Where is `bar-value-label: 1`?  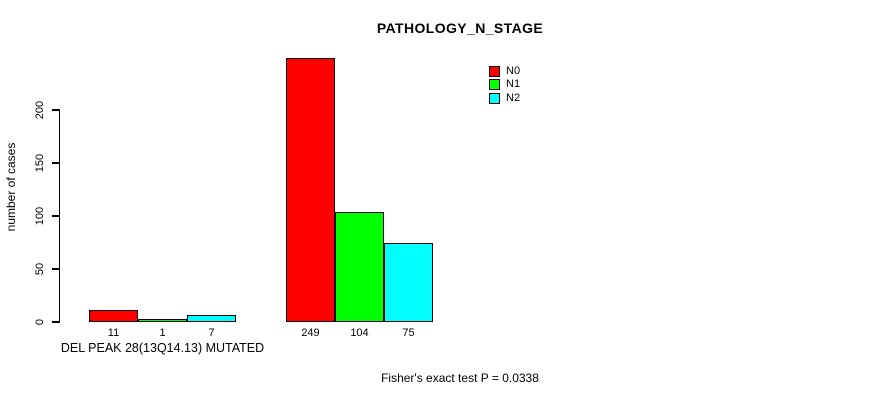
bar-value-label: 1 is located at coordinates (162, 333).